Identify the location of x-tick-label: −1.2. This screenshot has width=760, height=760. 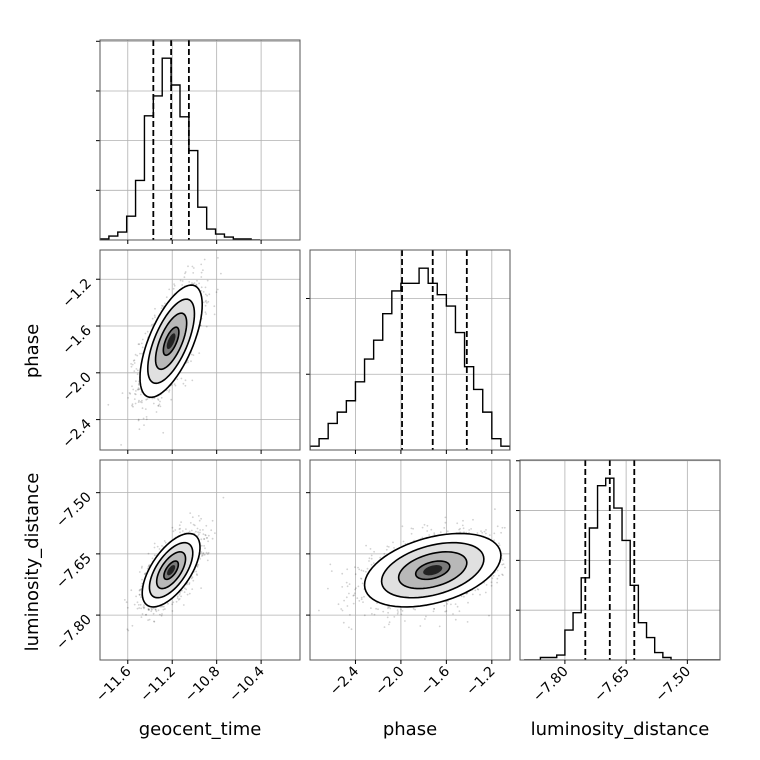
(480, 681).